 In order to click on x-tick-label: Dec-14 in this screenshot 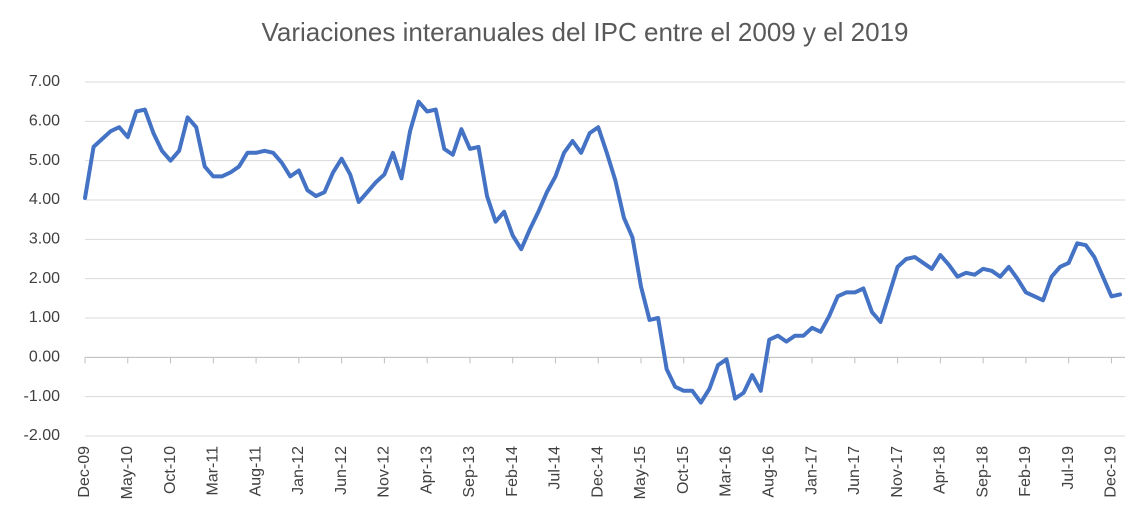, I will do `click(597, 472)`.